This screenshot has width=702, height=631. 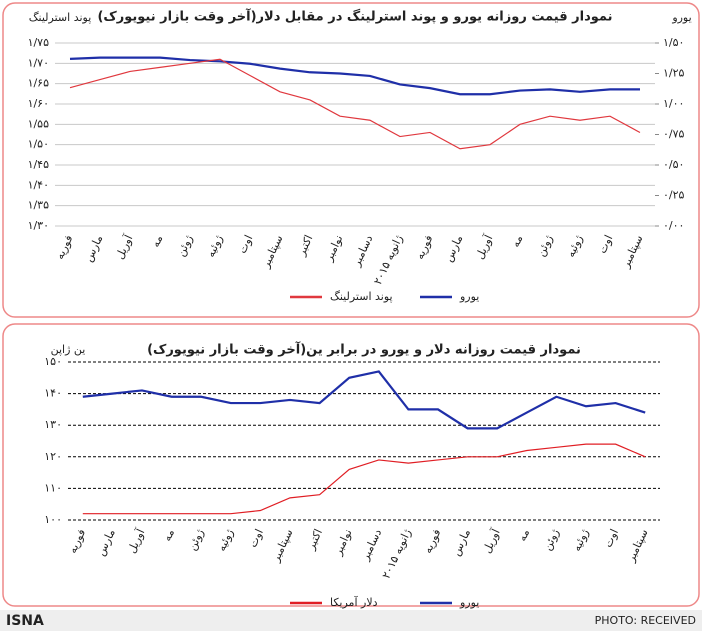 I want to click on y-tick-label: ۱/۶۰, so click(x=38, y=103).